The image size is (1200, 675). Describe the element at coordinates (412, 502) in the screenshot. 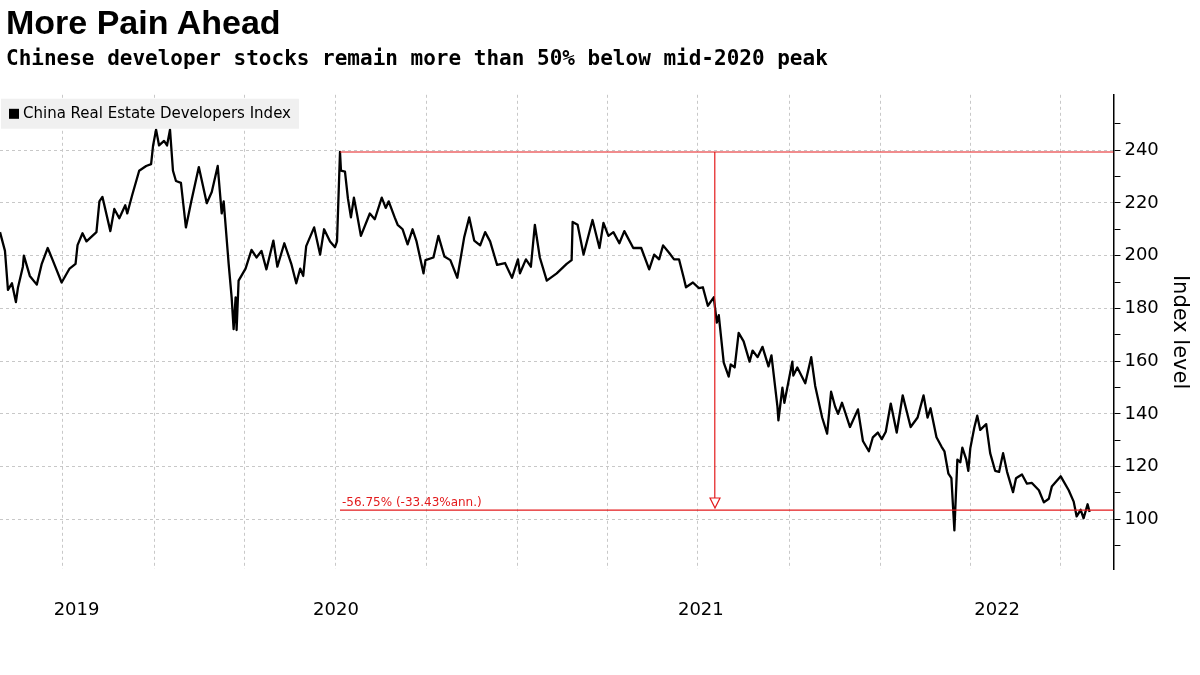

I see `annotation: -56.75% (-33.43%ann.)` at that location.